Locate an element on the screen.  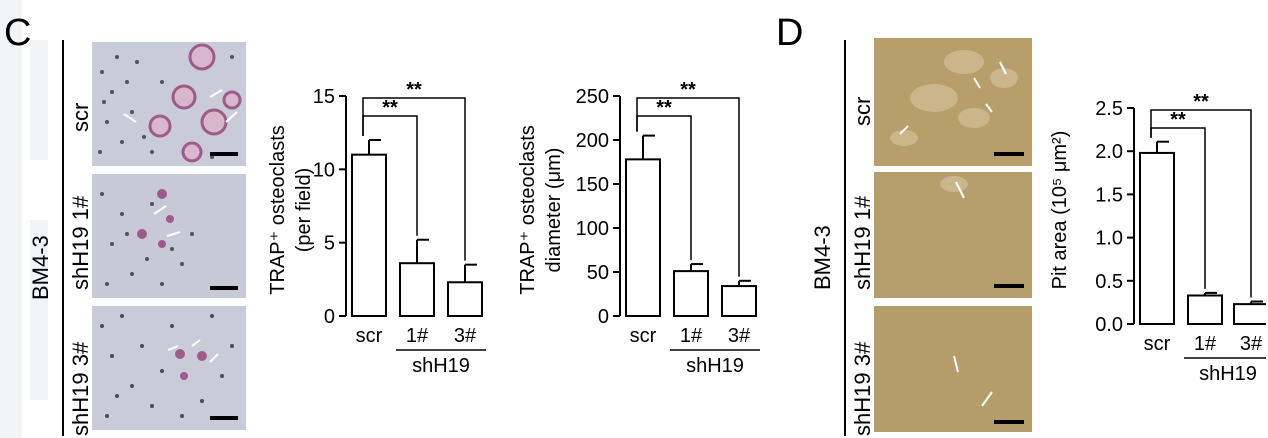
chart0-y-tick-label-2: 10 is located at coordinates (324, 170).